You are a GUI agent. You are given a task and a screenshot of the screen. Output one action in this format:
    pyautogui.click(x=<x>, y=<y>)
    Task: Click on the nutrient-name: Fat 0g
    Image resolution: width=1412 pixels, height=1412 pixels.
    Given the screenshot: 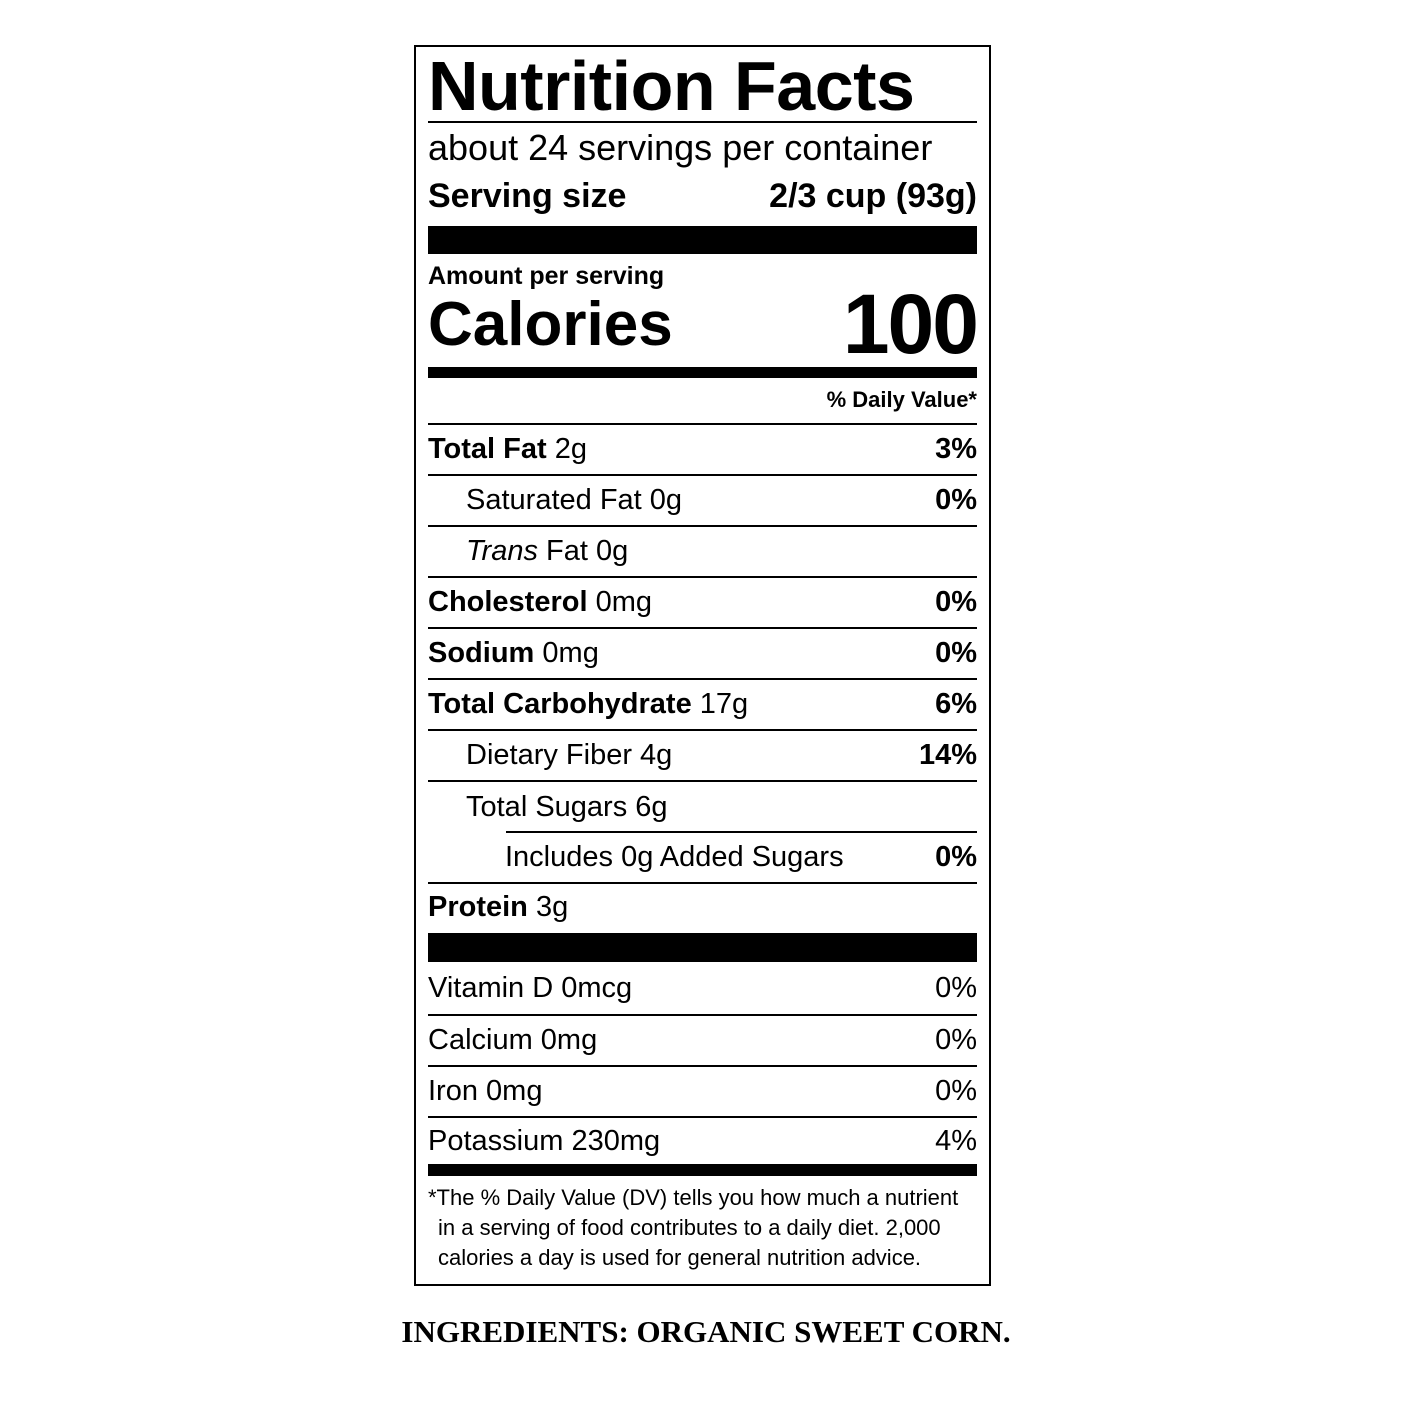 What is the action you would take?
    pyautogui.click(x=583, y=551)
    